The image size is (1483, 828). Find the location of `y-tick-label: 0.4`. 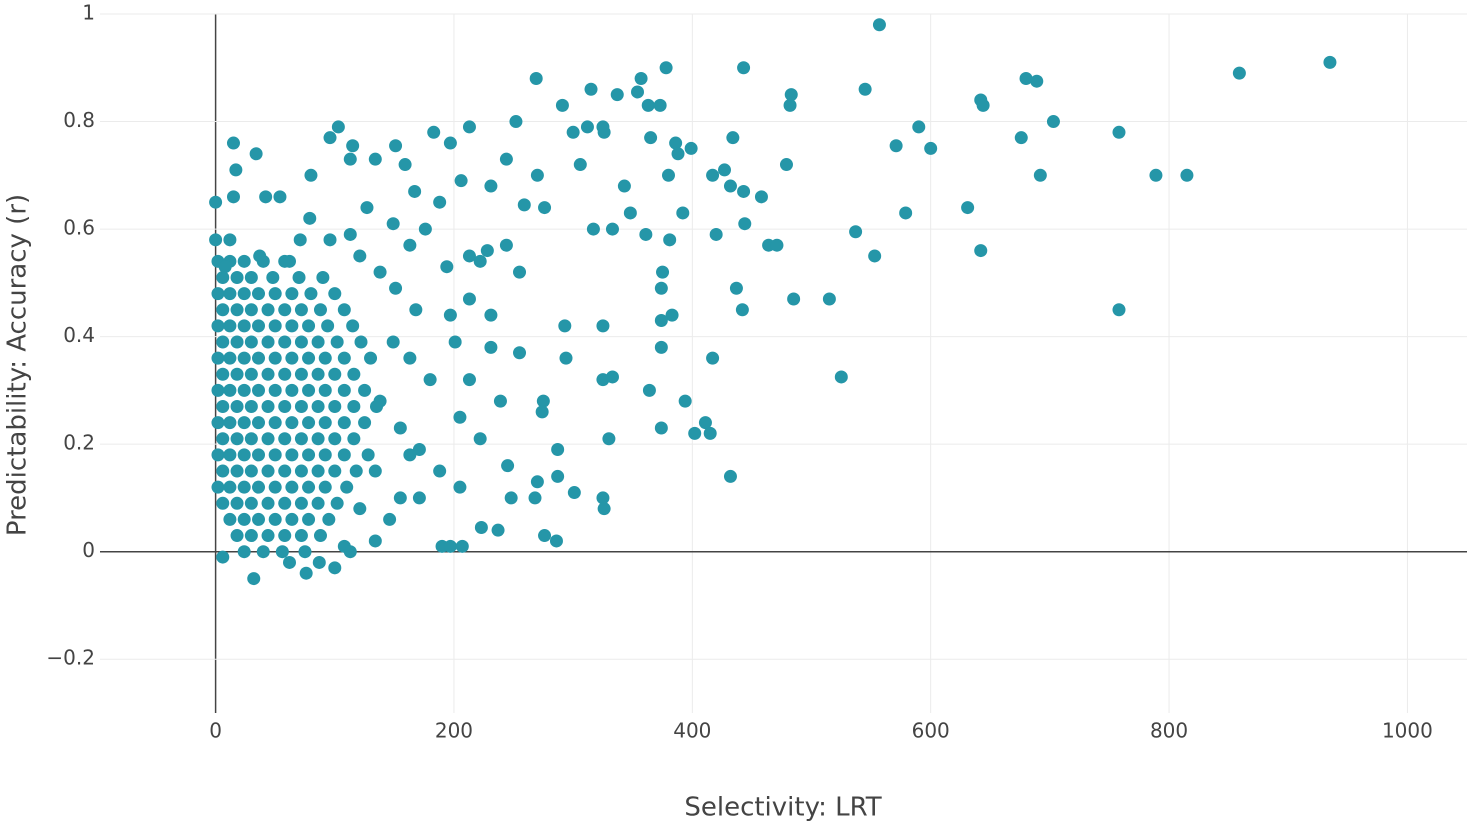

y-tick-label: 0.4 is located at coordinates (79, 335).